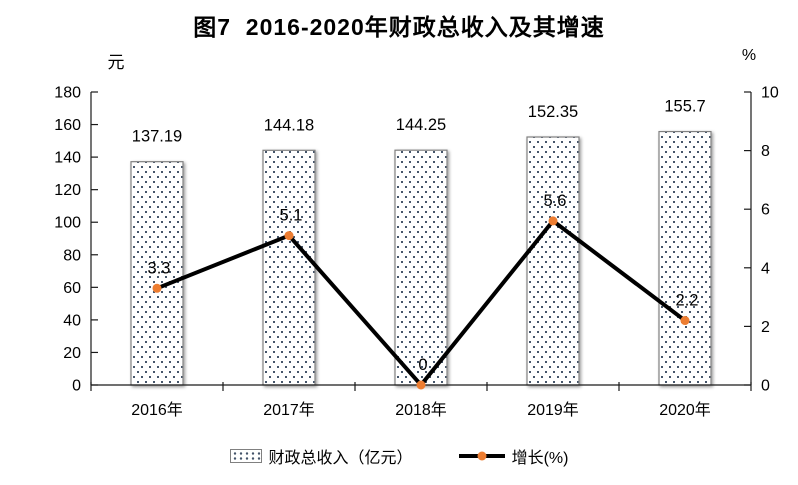 The image size is (798, 485). Describe the element at coordinates (749, 55) in the screenshot. I see `right-axis-unit-label: %` at that location.